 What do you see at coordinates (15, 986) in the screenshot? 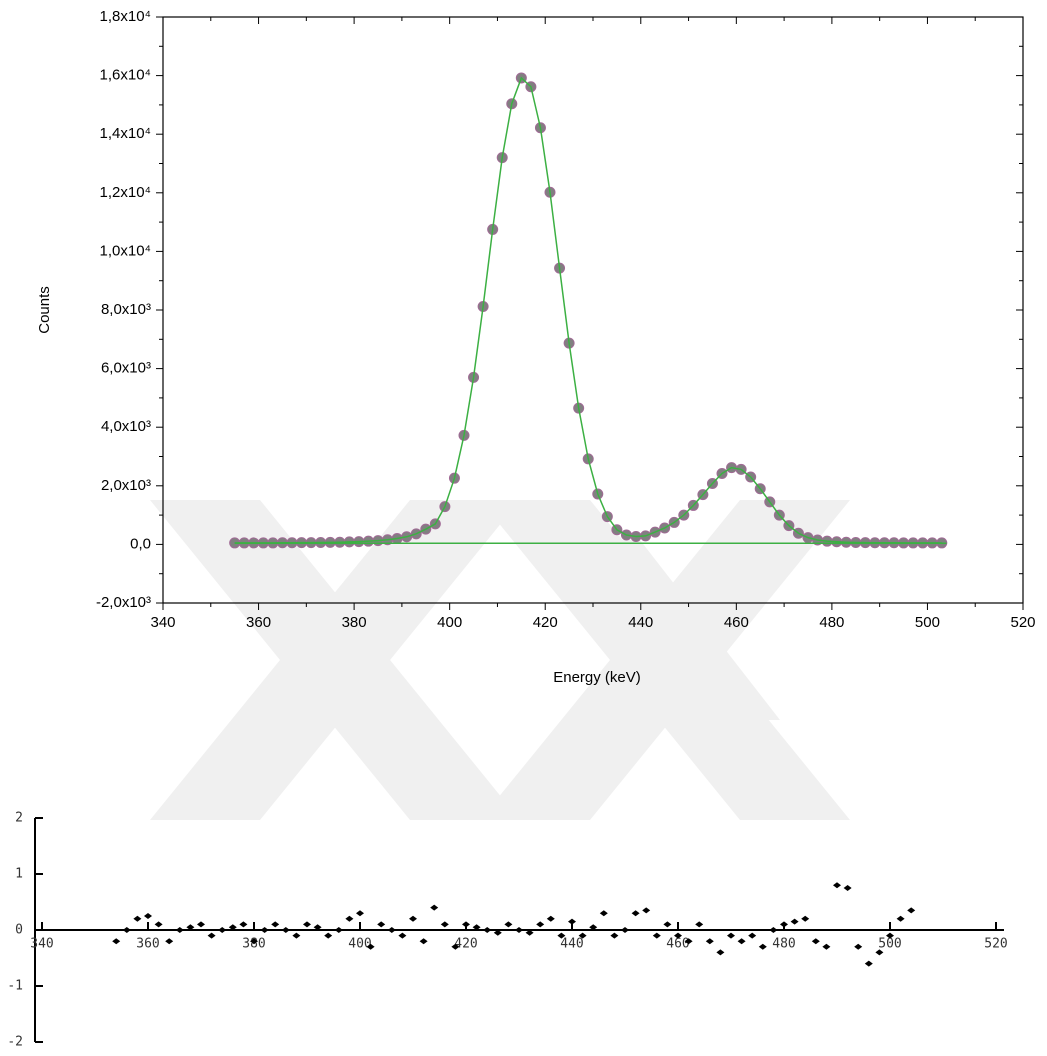
I see `y-tick-label: -1` at bounding box center [15, 986].